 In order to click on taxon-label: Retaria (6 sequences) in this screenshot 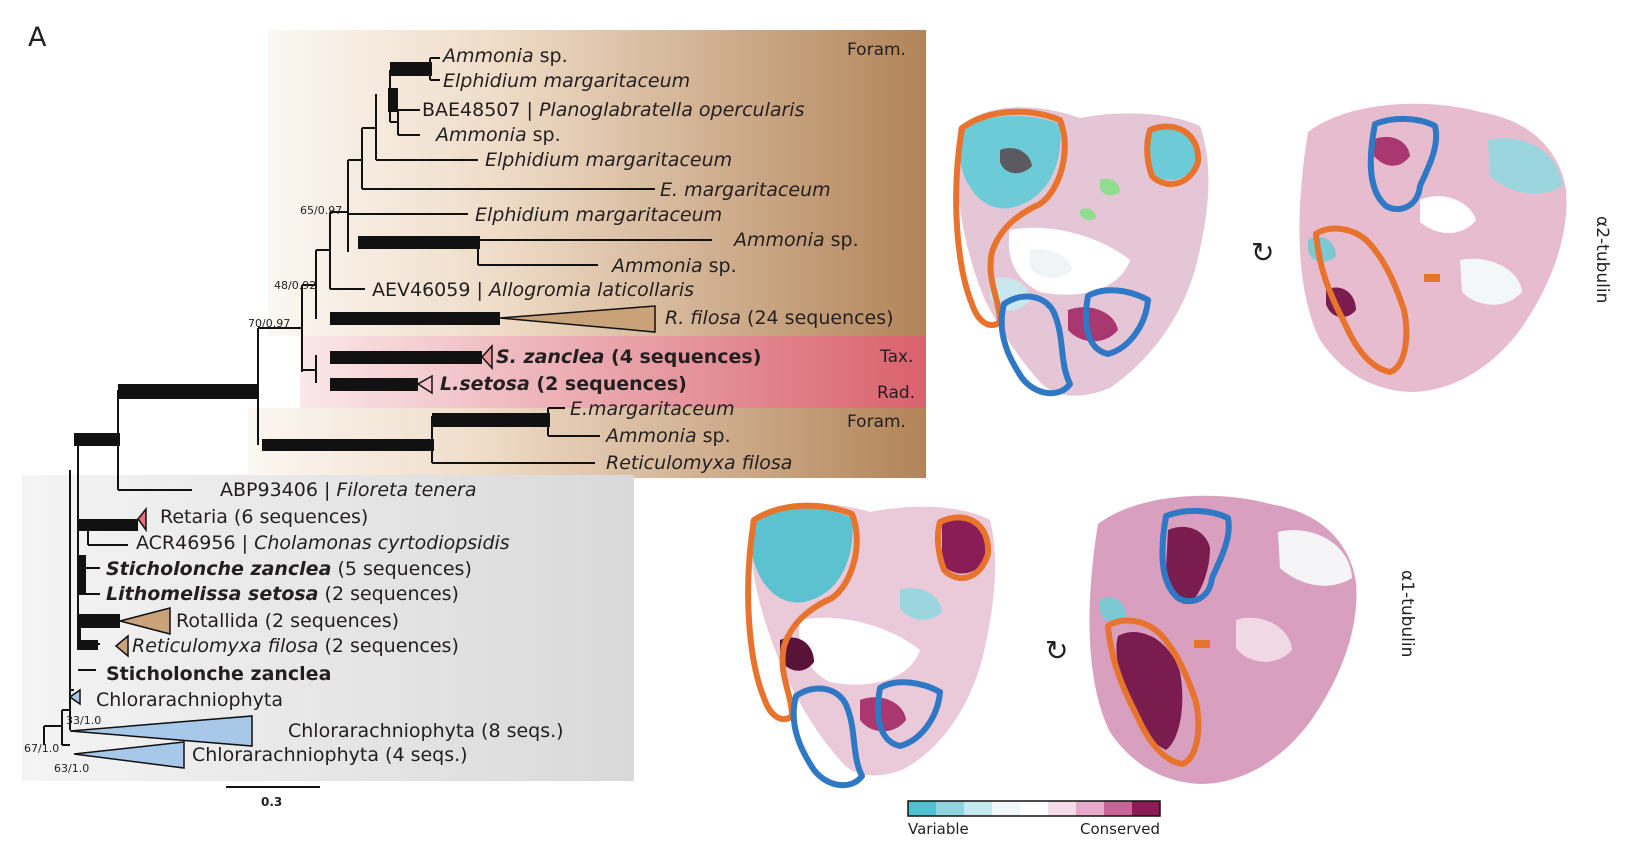, I will do `click(264, 517)`.